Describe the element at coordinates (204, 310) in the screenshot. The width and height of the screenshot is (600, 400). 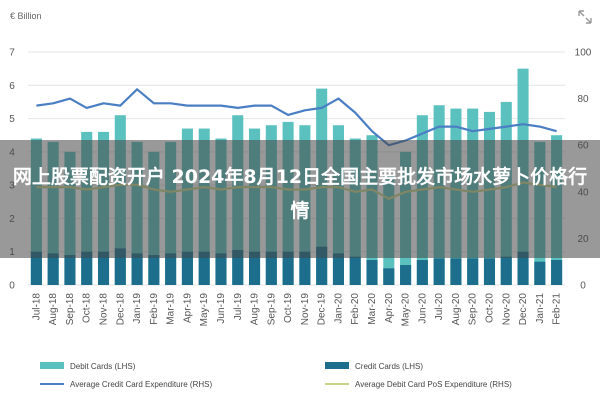
I see `x-tick-label: May-19` at that location.